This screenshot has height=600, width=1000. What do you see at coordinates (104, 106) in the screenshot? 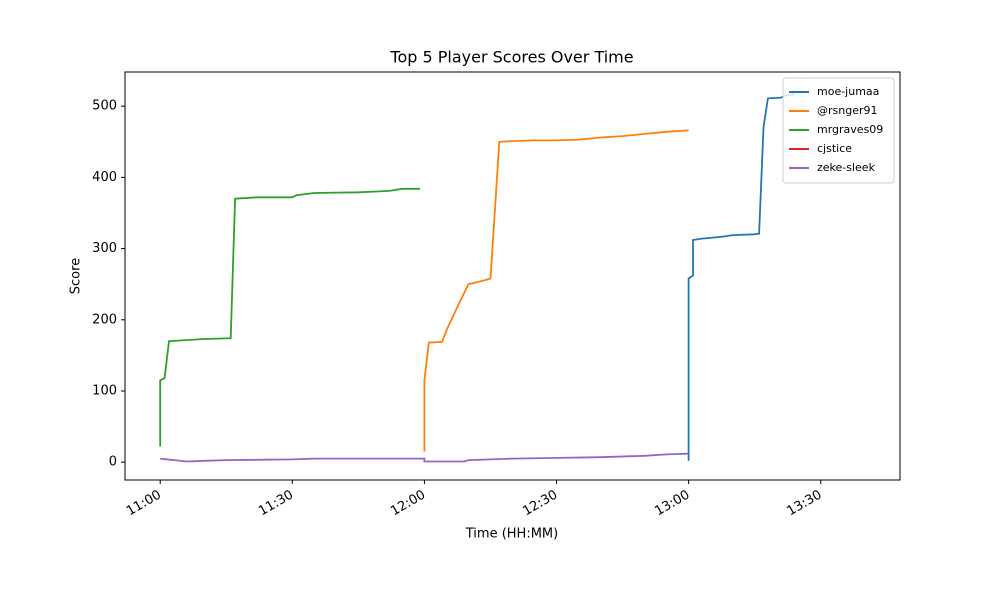
I see `y-tick-label: 500` at bounding box center [104, 106].